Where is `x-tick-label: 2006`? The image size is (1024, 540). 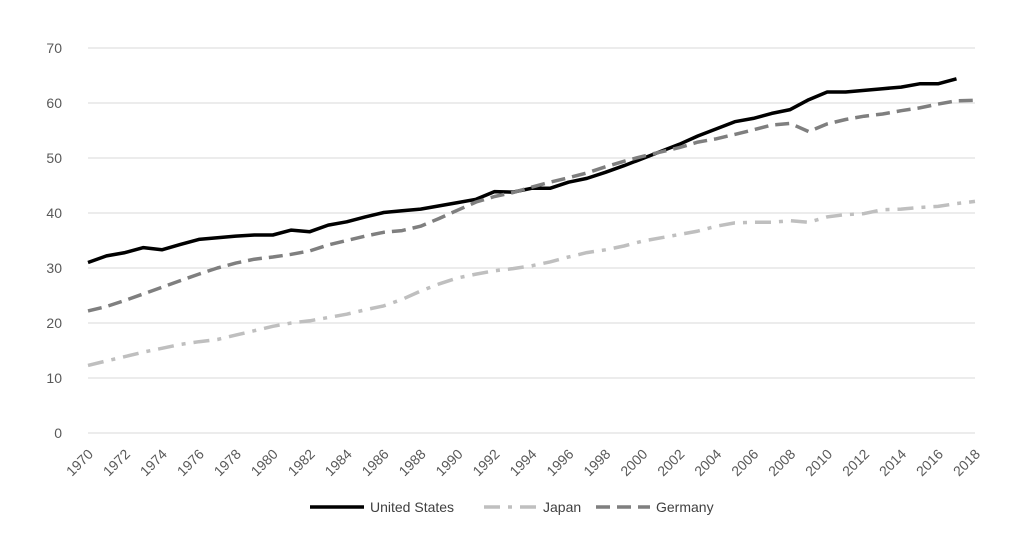
x-tick-label: 2006 is located at coordinates (744, 462).